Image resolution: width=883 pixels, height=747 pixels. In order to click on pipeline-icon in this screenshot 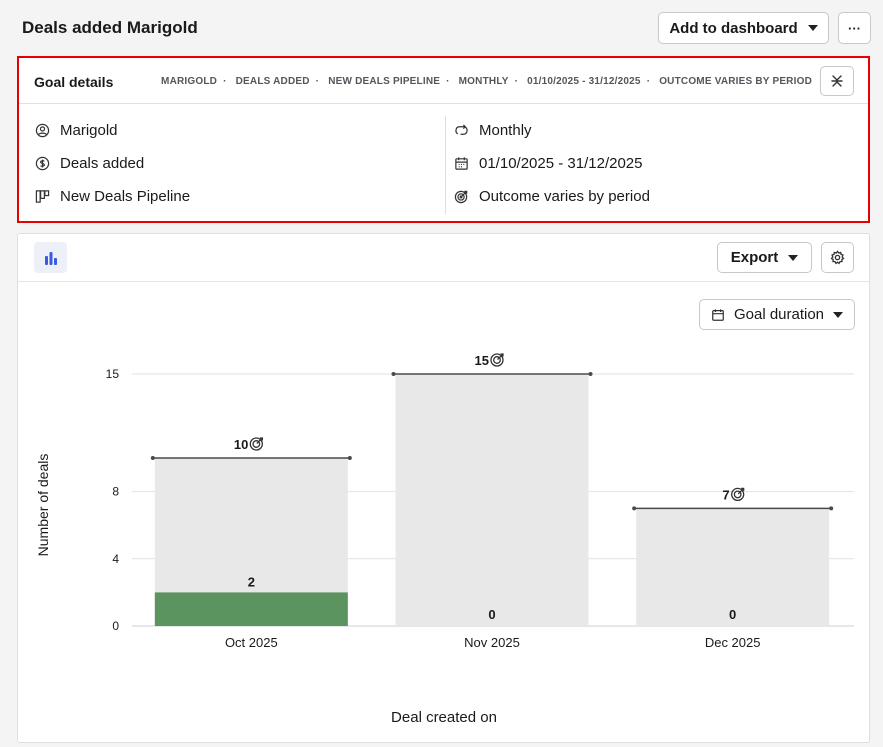, I will do `click(42, 196)`.